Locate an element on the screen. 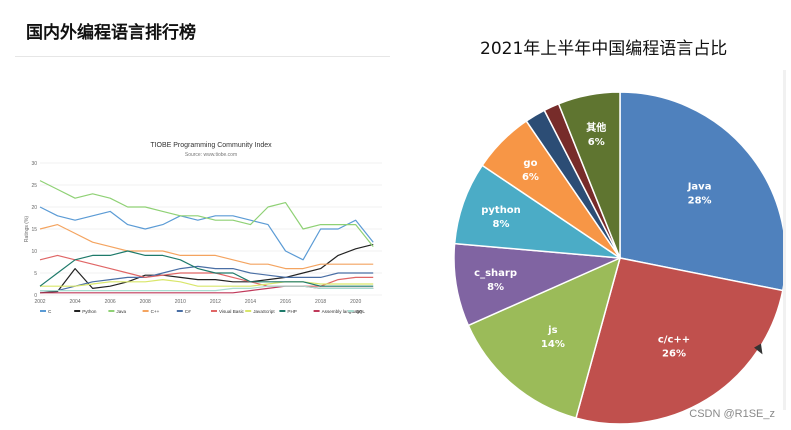 Image resolution: width=791 pixels, height=430 pixels. series-line-php is located at coordinates (206, 268).